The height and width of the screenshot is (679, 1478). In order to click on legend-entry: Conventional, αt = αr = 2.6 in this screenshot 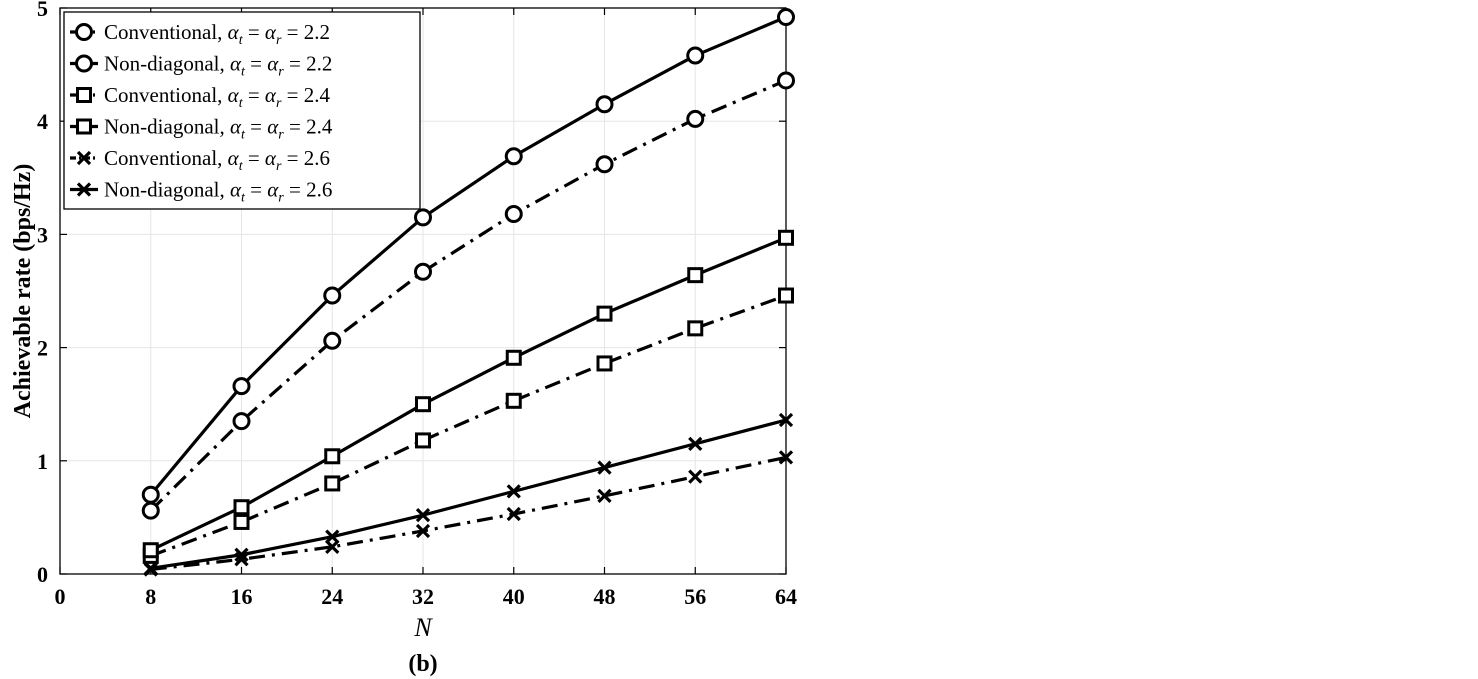, I will do `click(200, 160)`.